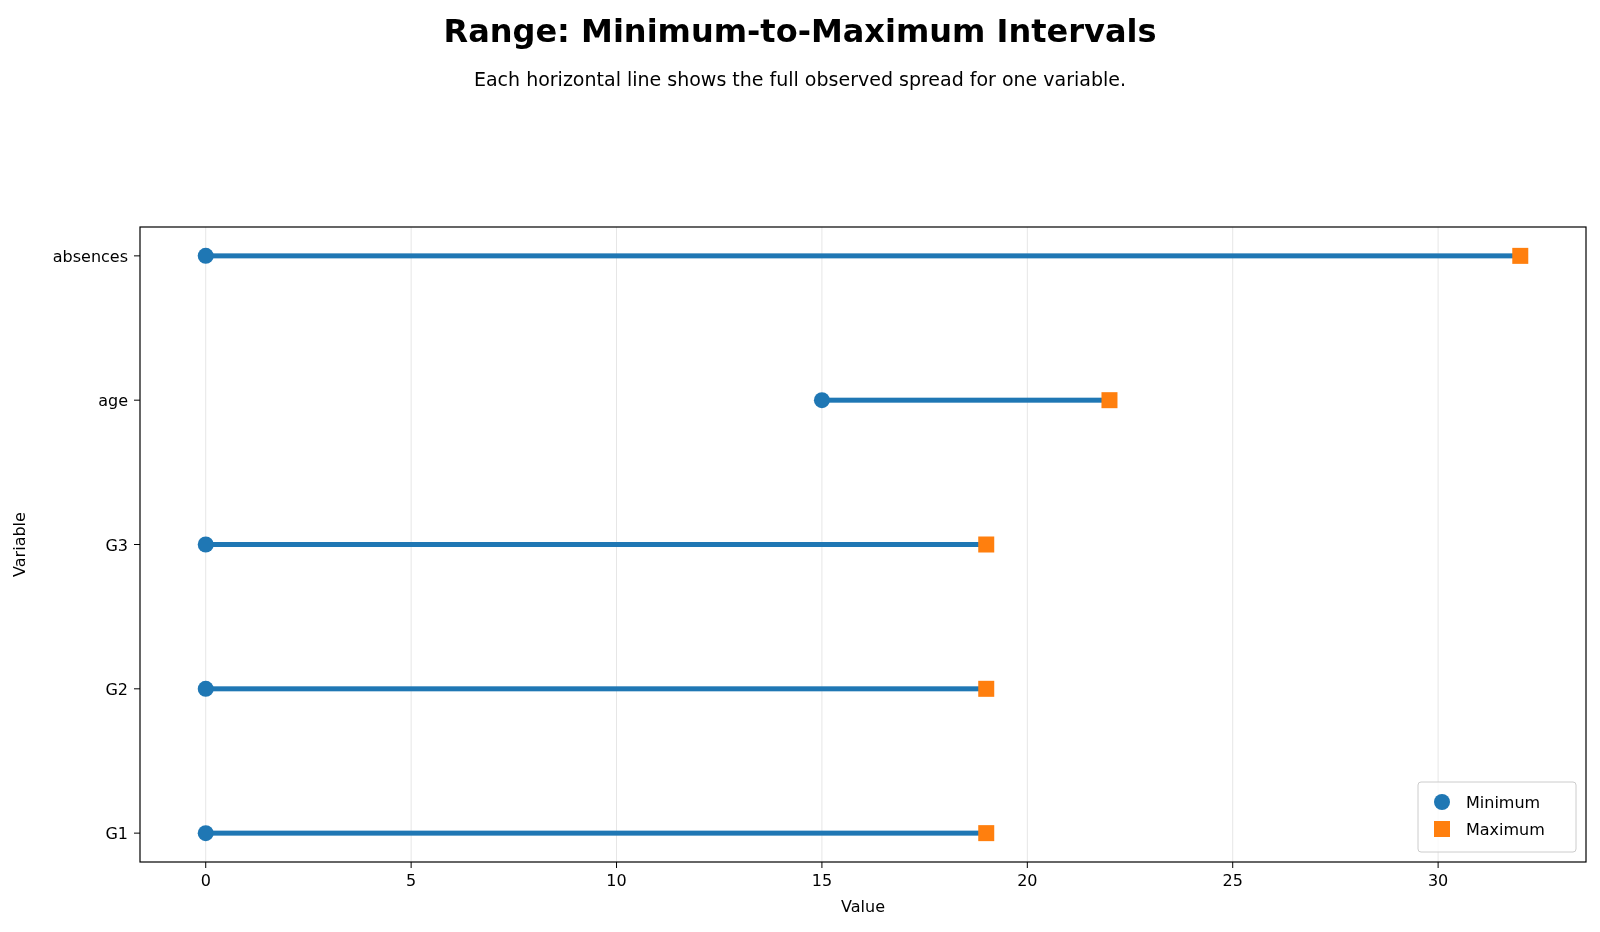  I want to click on y-tick-label: G2, so click(116, 689).